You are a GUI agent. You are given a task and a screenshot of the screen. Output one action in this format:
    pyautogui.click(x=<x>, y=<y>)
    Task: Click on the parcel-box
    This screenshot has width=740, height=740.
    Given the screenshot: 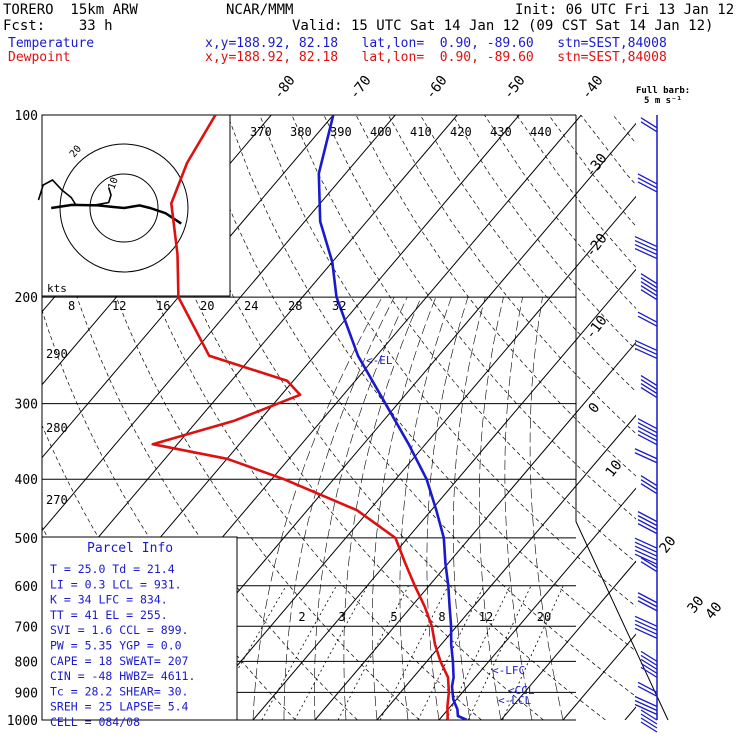 What is the action you would take?
    pyautogui.click(x=139, y=628)
    